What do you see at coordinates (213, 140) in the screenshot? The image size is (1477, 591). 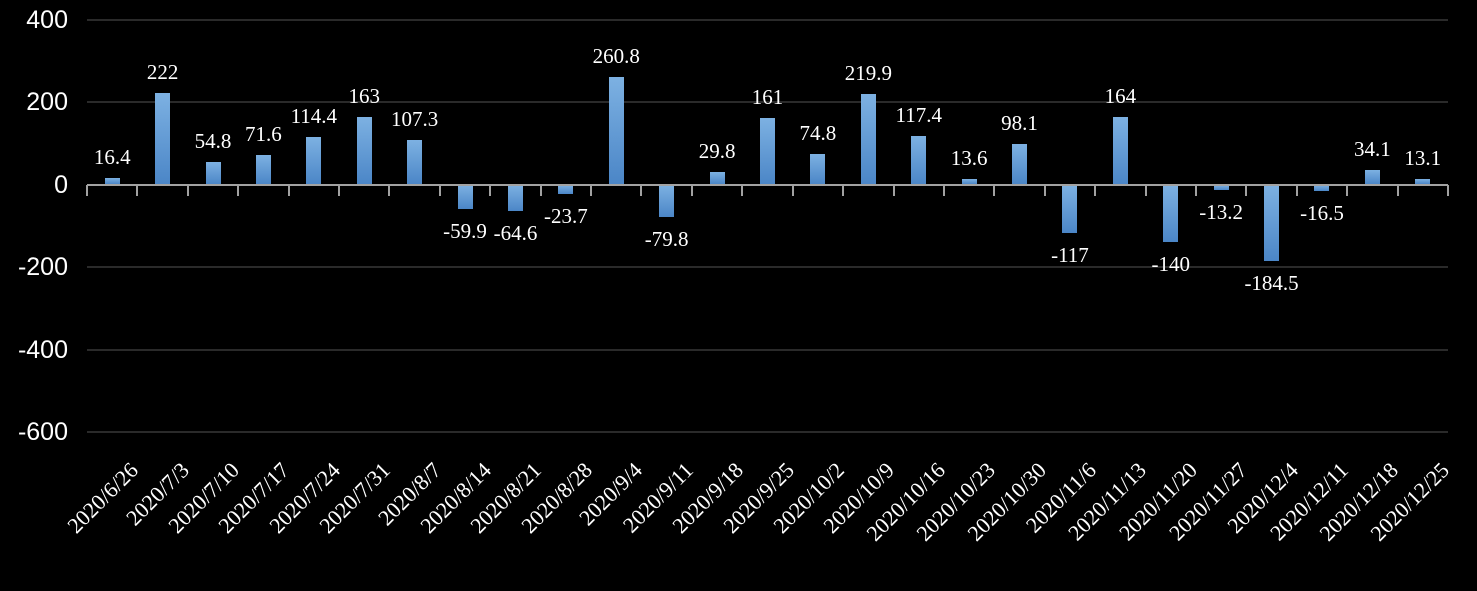 I see `bar-value-label: 54.8` at bounding box center [213, 140].